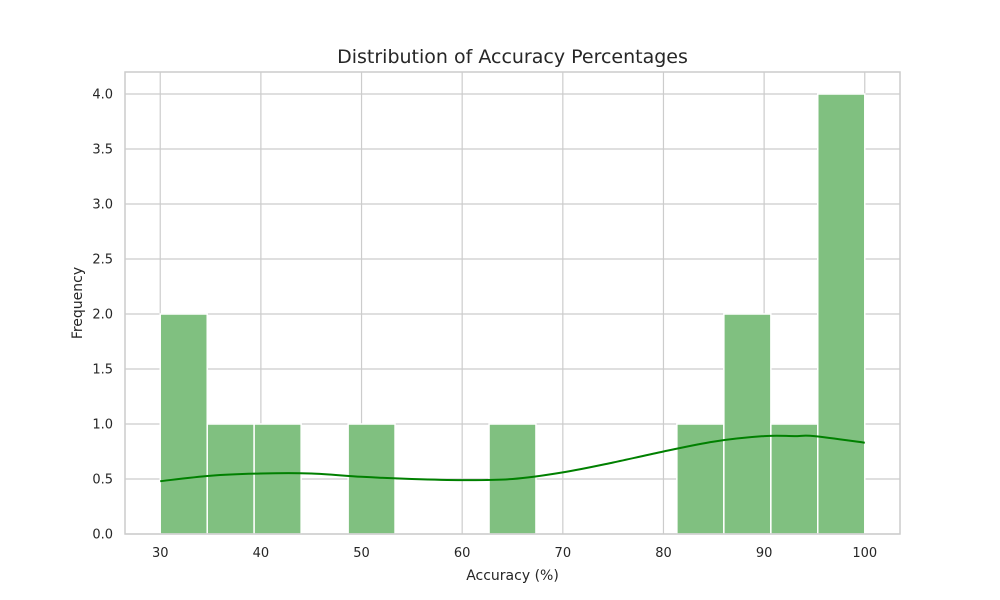 The width and height of the screenshot is (1000, 600). I want to click on y-axis-label: Frequency, so click(78, 303).